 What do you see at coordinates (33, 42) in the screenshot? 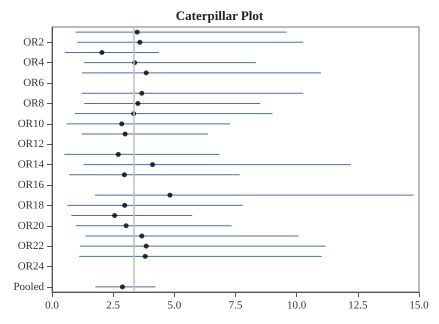
I see `y-tick-label: OR2` at bounding box center [33, 42].